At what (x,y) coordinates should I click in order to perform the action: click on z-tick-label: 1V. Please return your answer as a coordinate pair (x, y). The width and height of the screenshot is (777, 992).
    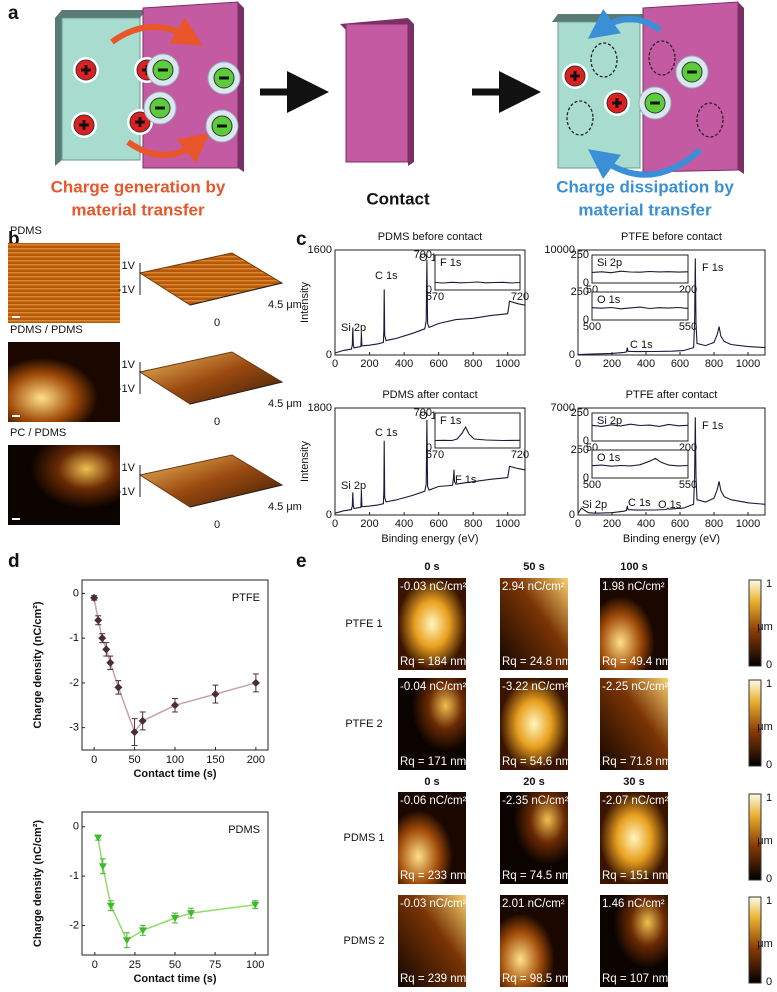
    Looking at the image, I should click on (129, 266).